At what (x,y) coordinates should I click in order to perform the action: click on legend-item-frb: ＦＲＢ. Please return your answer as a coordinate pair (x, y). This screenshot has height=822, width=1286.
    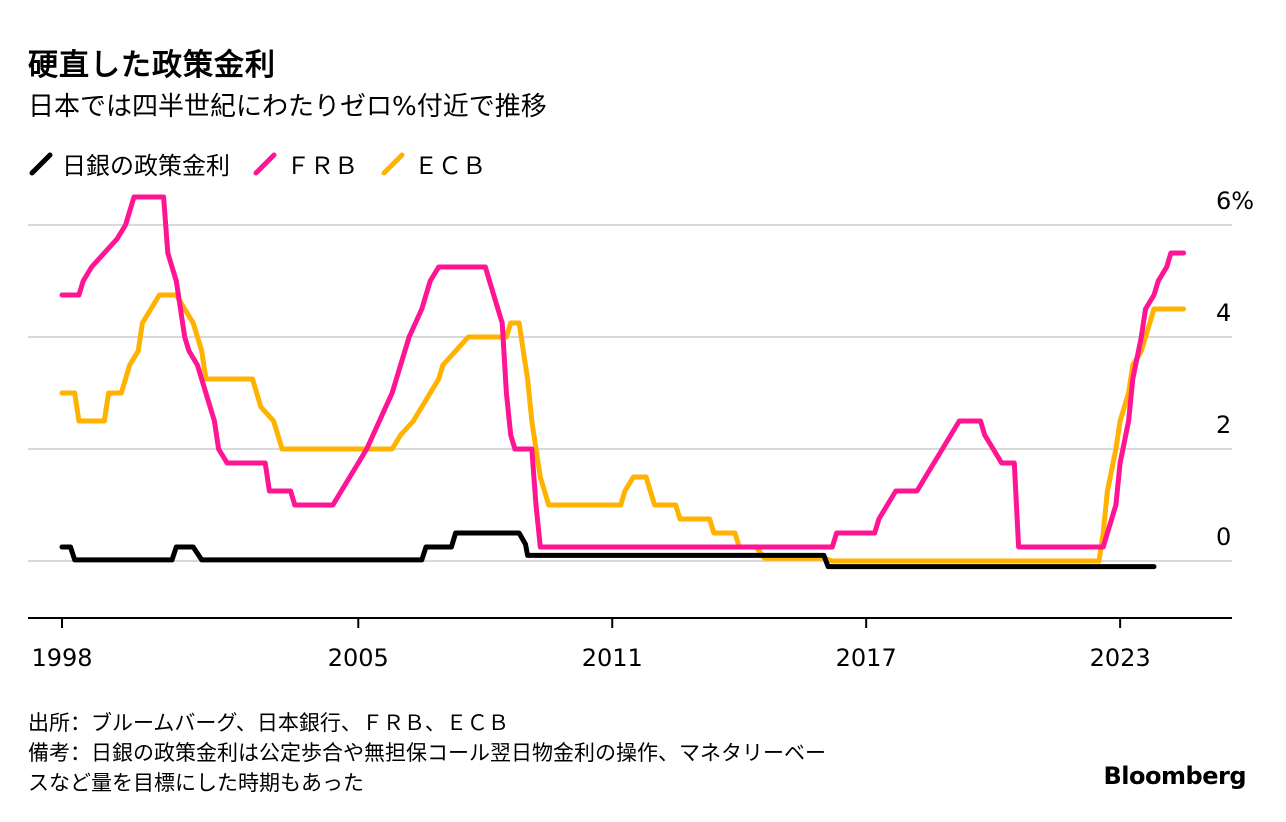
    Looking at the image, I should click on (305, 163).